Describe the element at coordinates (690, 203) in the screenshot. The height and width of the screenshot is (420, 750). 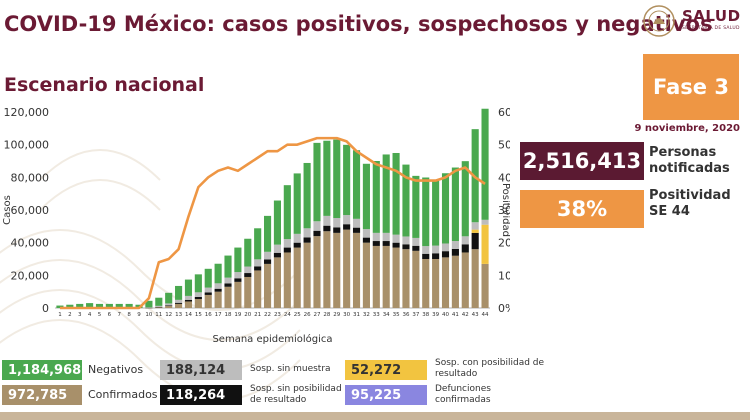
I see `positivity-label: Positividad SE 44` at that location.